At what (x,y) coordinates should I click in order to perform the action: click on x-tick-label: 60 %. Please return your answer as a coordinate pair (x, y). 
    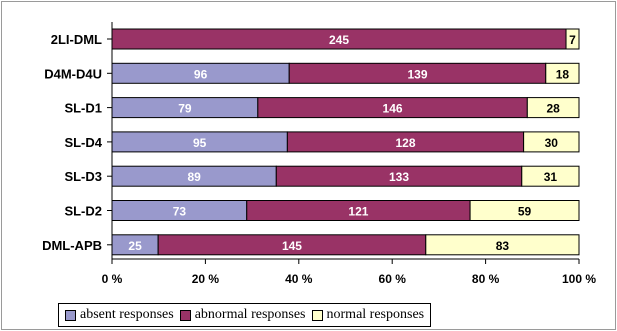
    Looking at the image, I should click on (393, 279).